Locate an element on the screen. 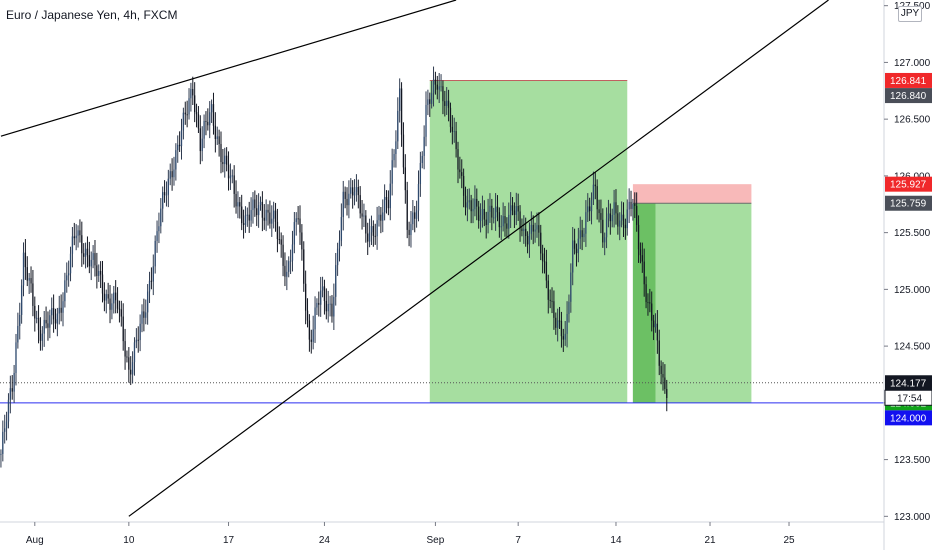 This screenshot has height=550, width=932. long-position-profit-zone is located at coordinates (528, 241).